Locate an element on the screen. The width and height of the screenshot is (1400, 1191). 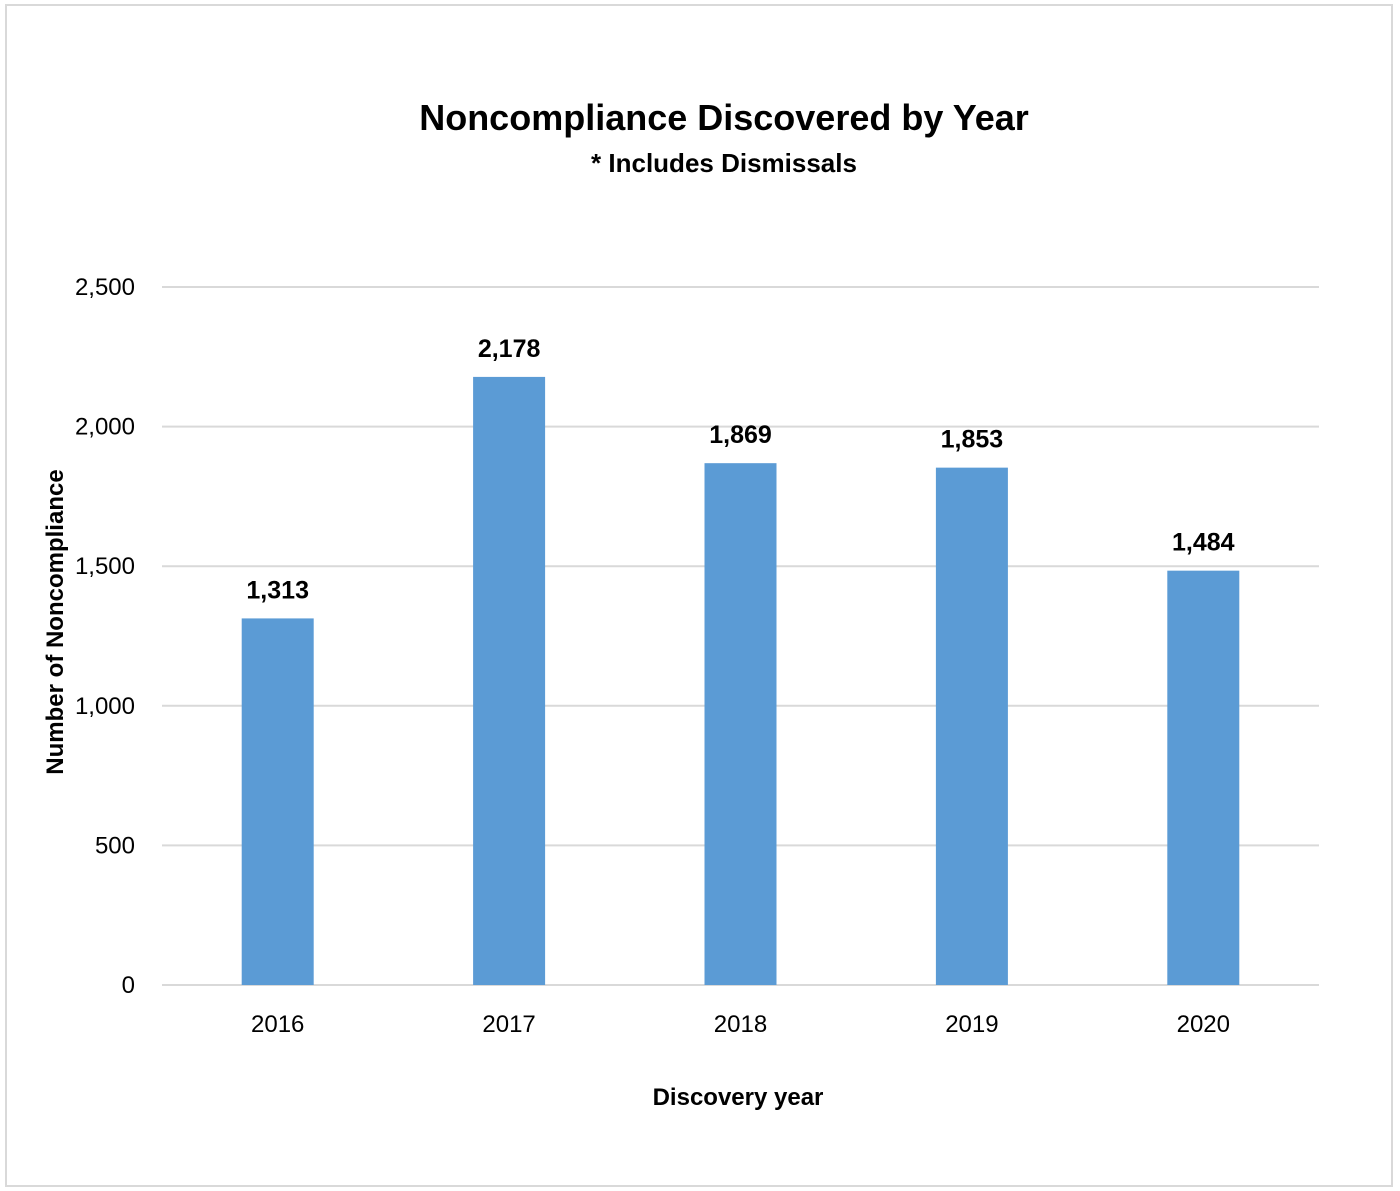
y-tick-label: 2,500 is located at coordinates (105, 287).